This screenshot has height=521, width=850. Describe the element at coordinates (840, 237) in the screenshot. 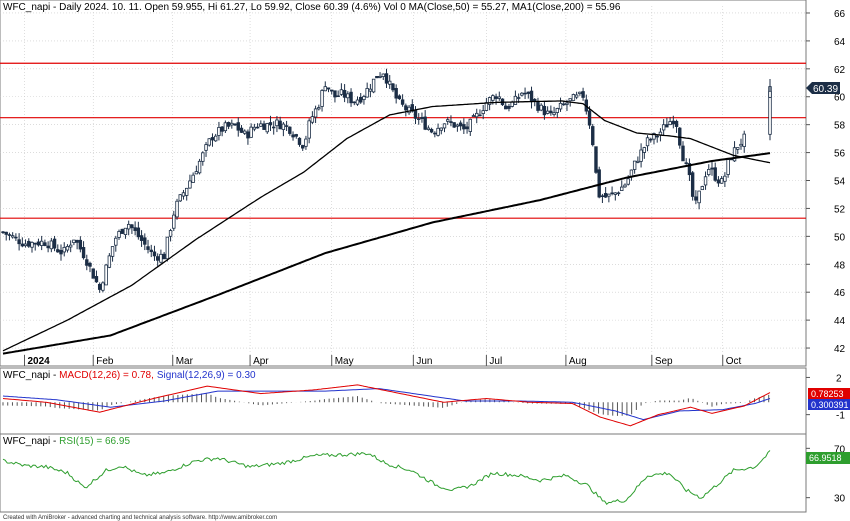

I see `price-y-tick-label: 50` at that location.